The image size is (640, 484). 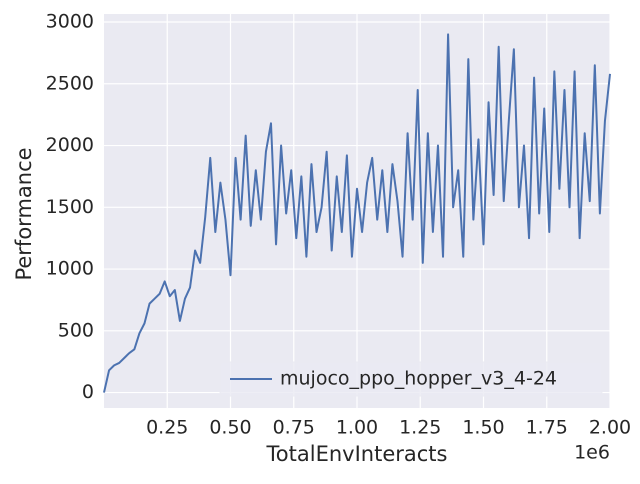 I want to click on y-axis-label: Performance, so click(x=24, y=213).